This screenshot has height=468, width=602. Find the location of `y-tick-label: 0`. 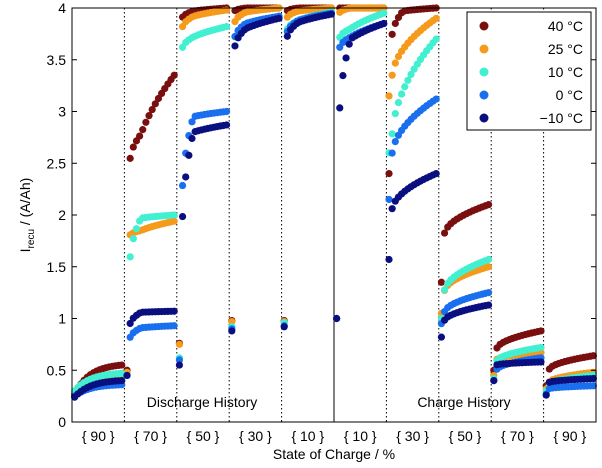

y-tick-label: 0 is located at coordinates (62, 422).